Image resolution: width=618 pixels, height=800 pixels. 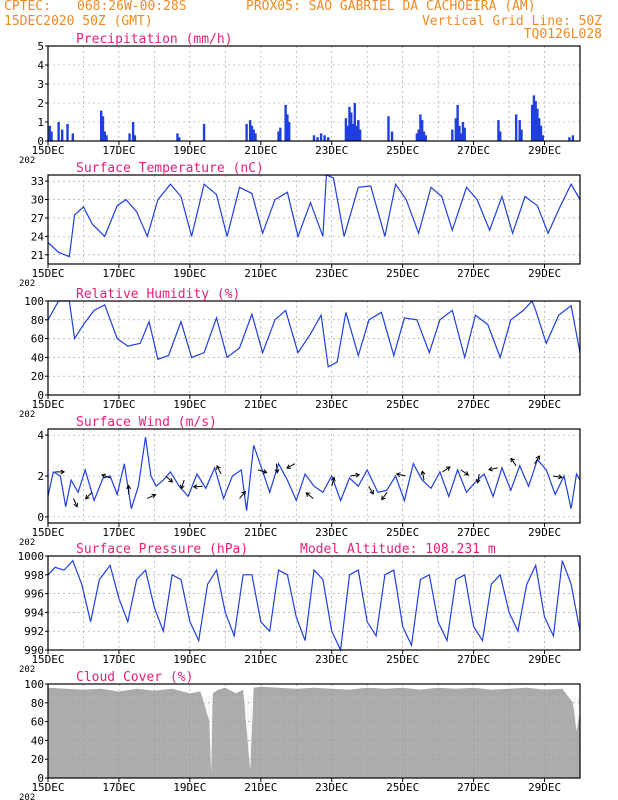 I want to click on x-tick-label: 29DEC, so click(x=544, y=532).